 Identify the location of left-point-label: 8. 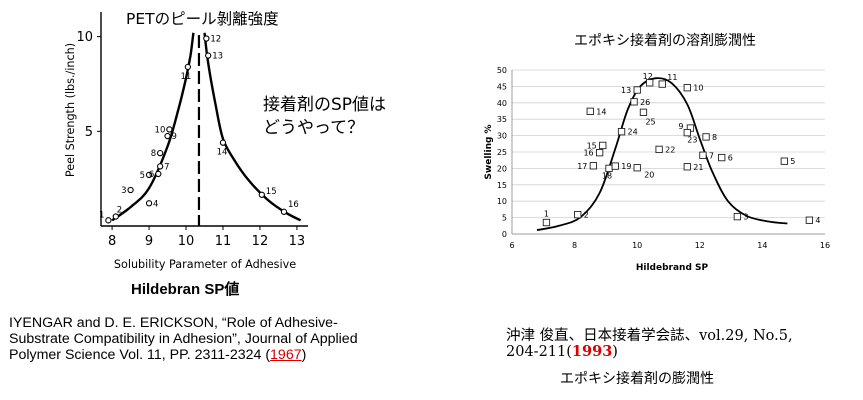
(153, 154).